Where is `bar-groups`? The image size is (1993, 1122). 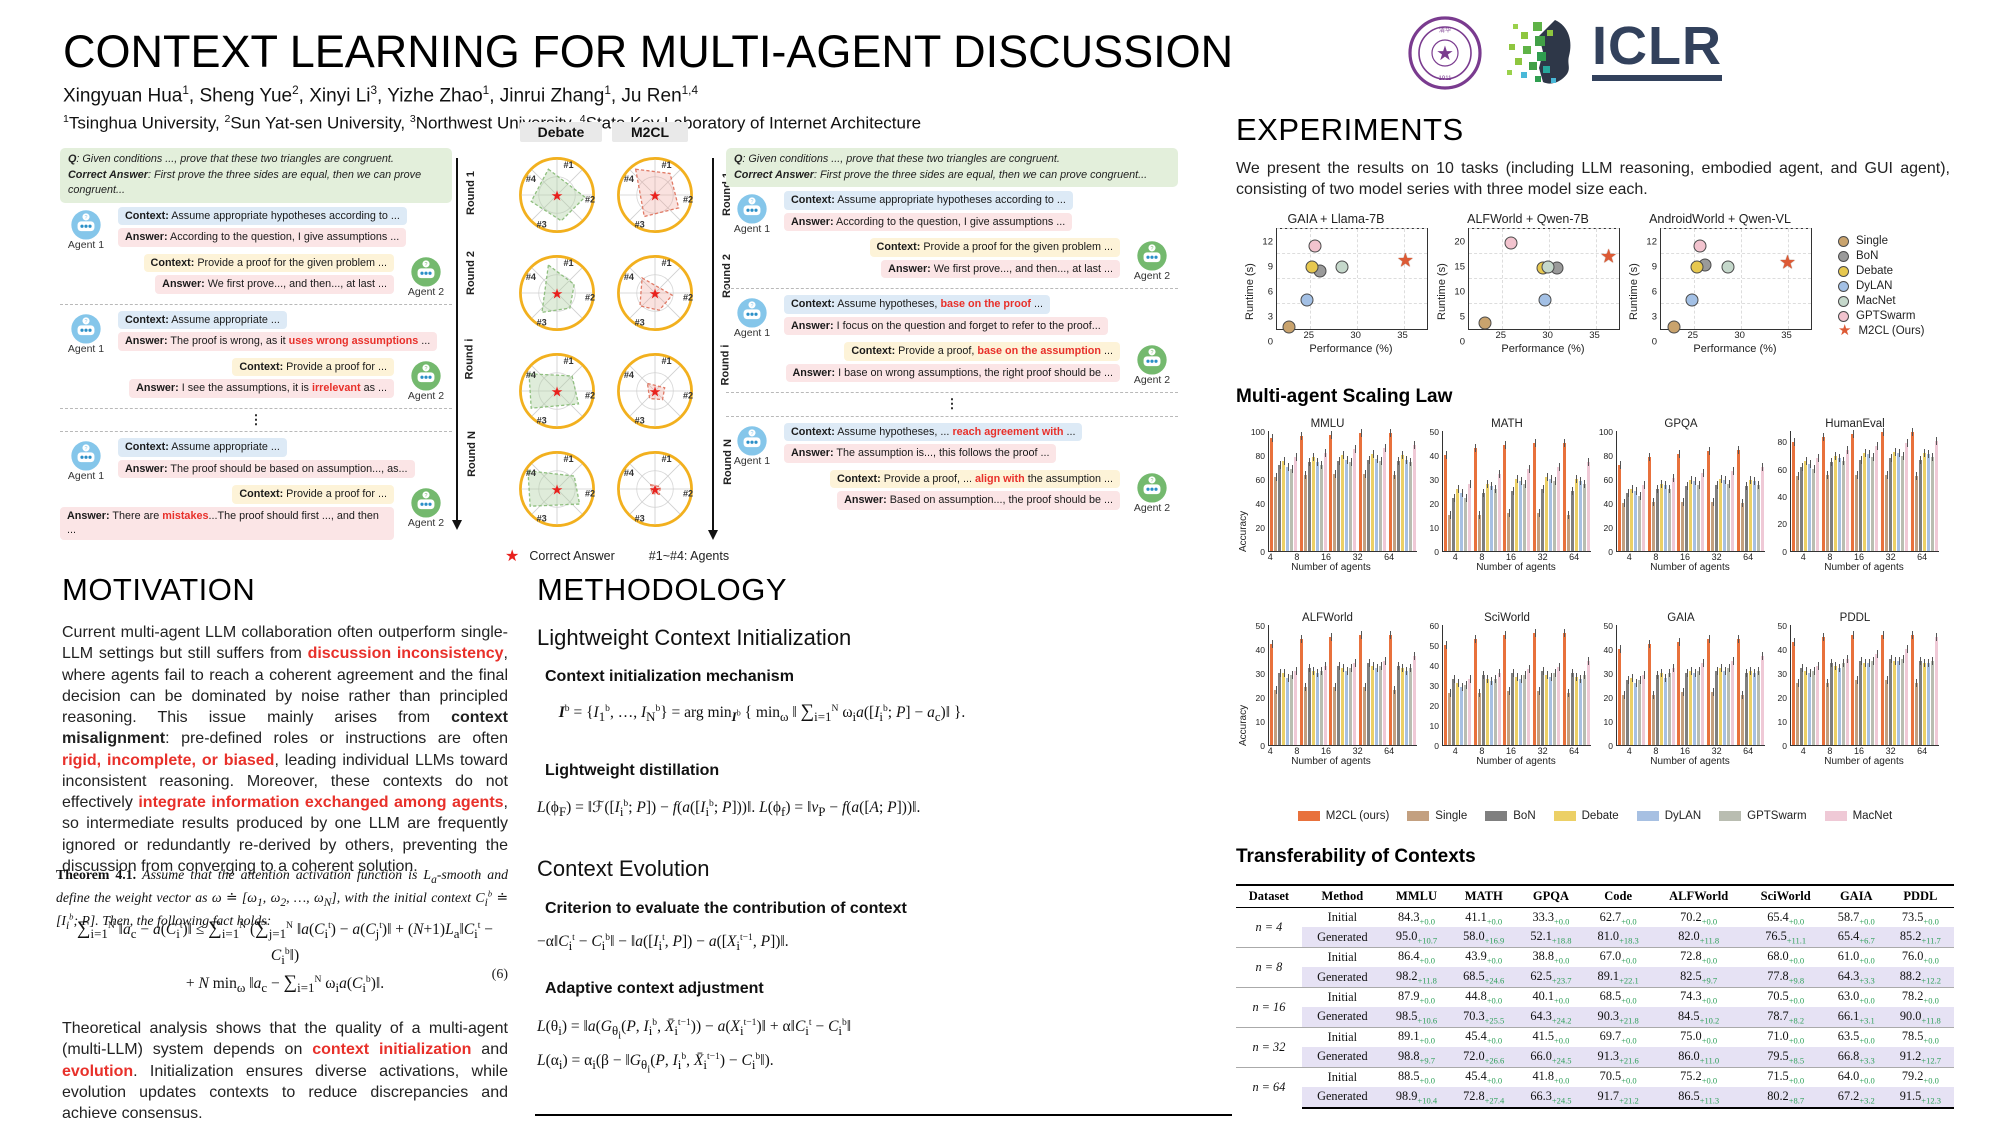 bar-groups is located at coordinates (1343, 490).